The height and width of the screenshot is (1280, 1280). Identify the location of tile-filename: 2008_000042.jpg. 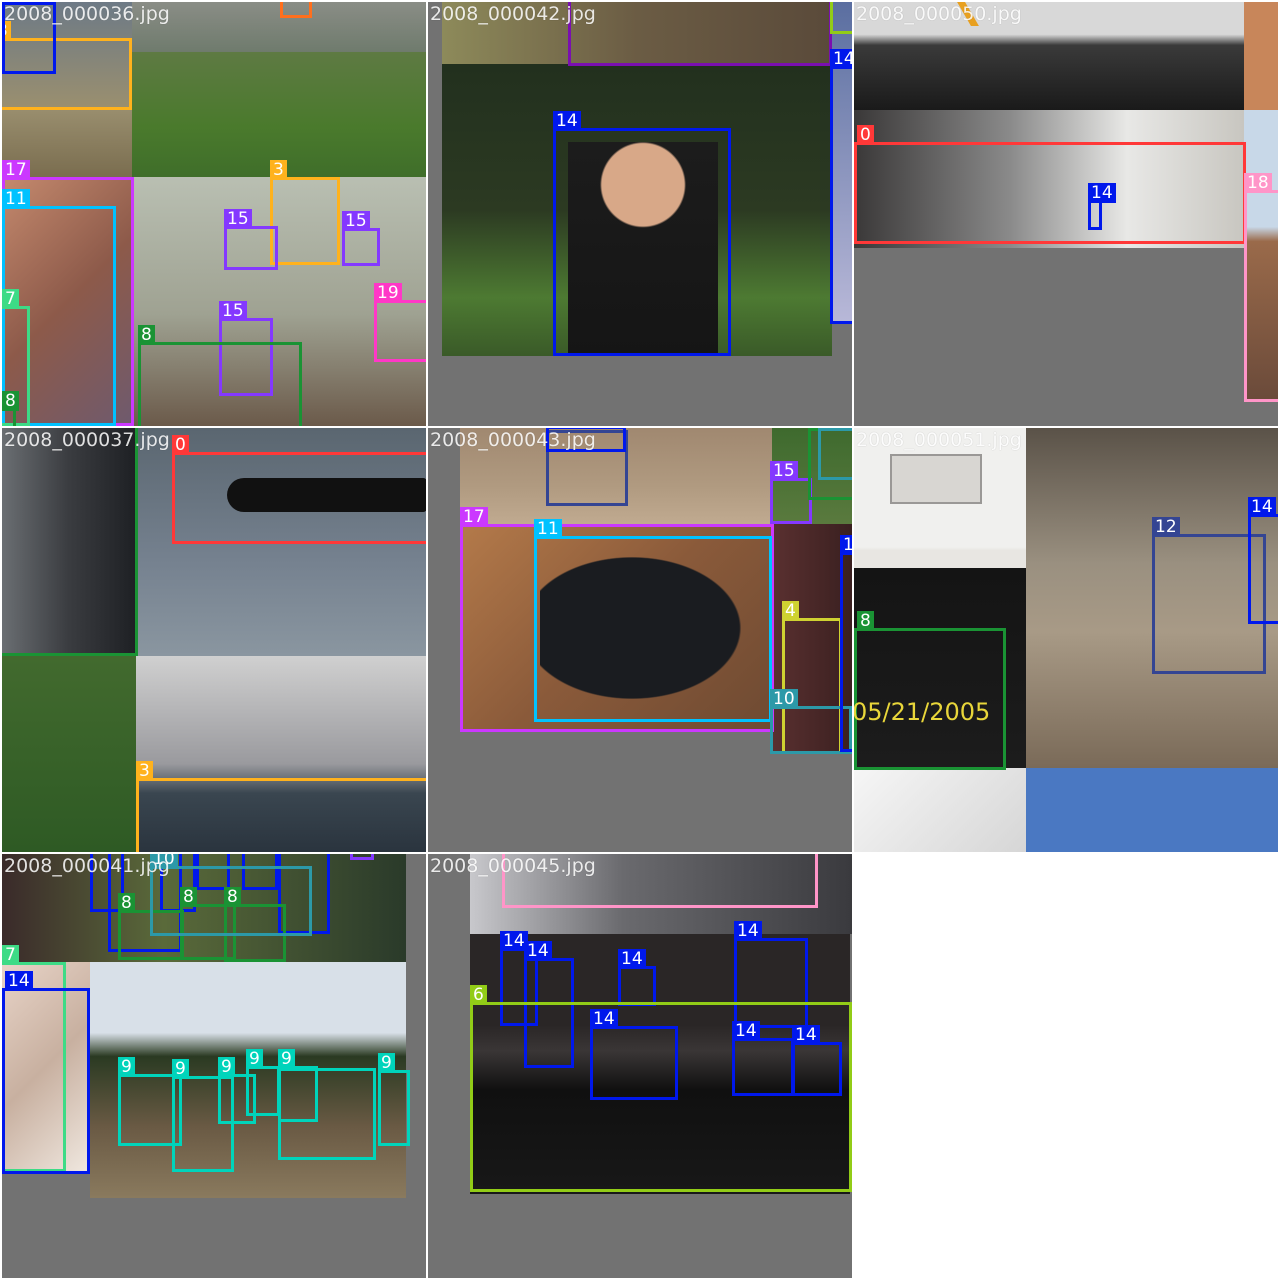
(513, 14).